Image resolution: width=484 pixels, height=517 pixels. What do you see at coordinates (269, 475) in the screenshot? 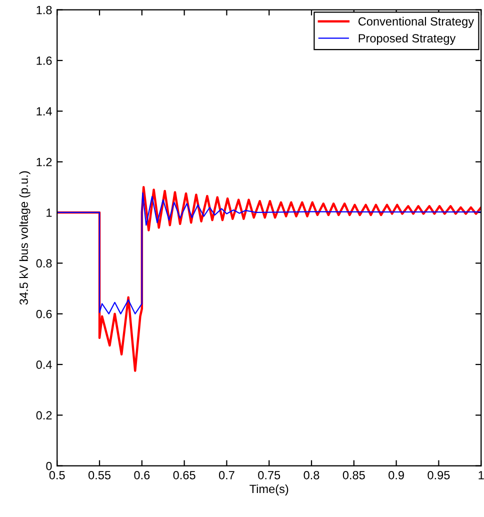
I see `x-tick-label: 0.75` at bounding box center [269, 475].